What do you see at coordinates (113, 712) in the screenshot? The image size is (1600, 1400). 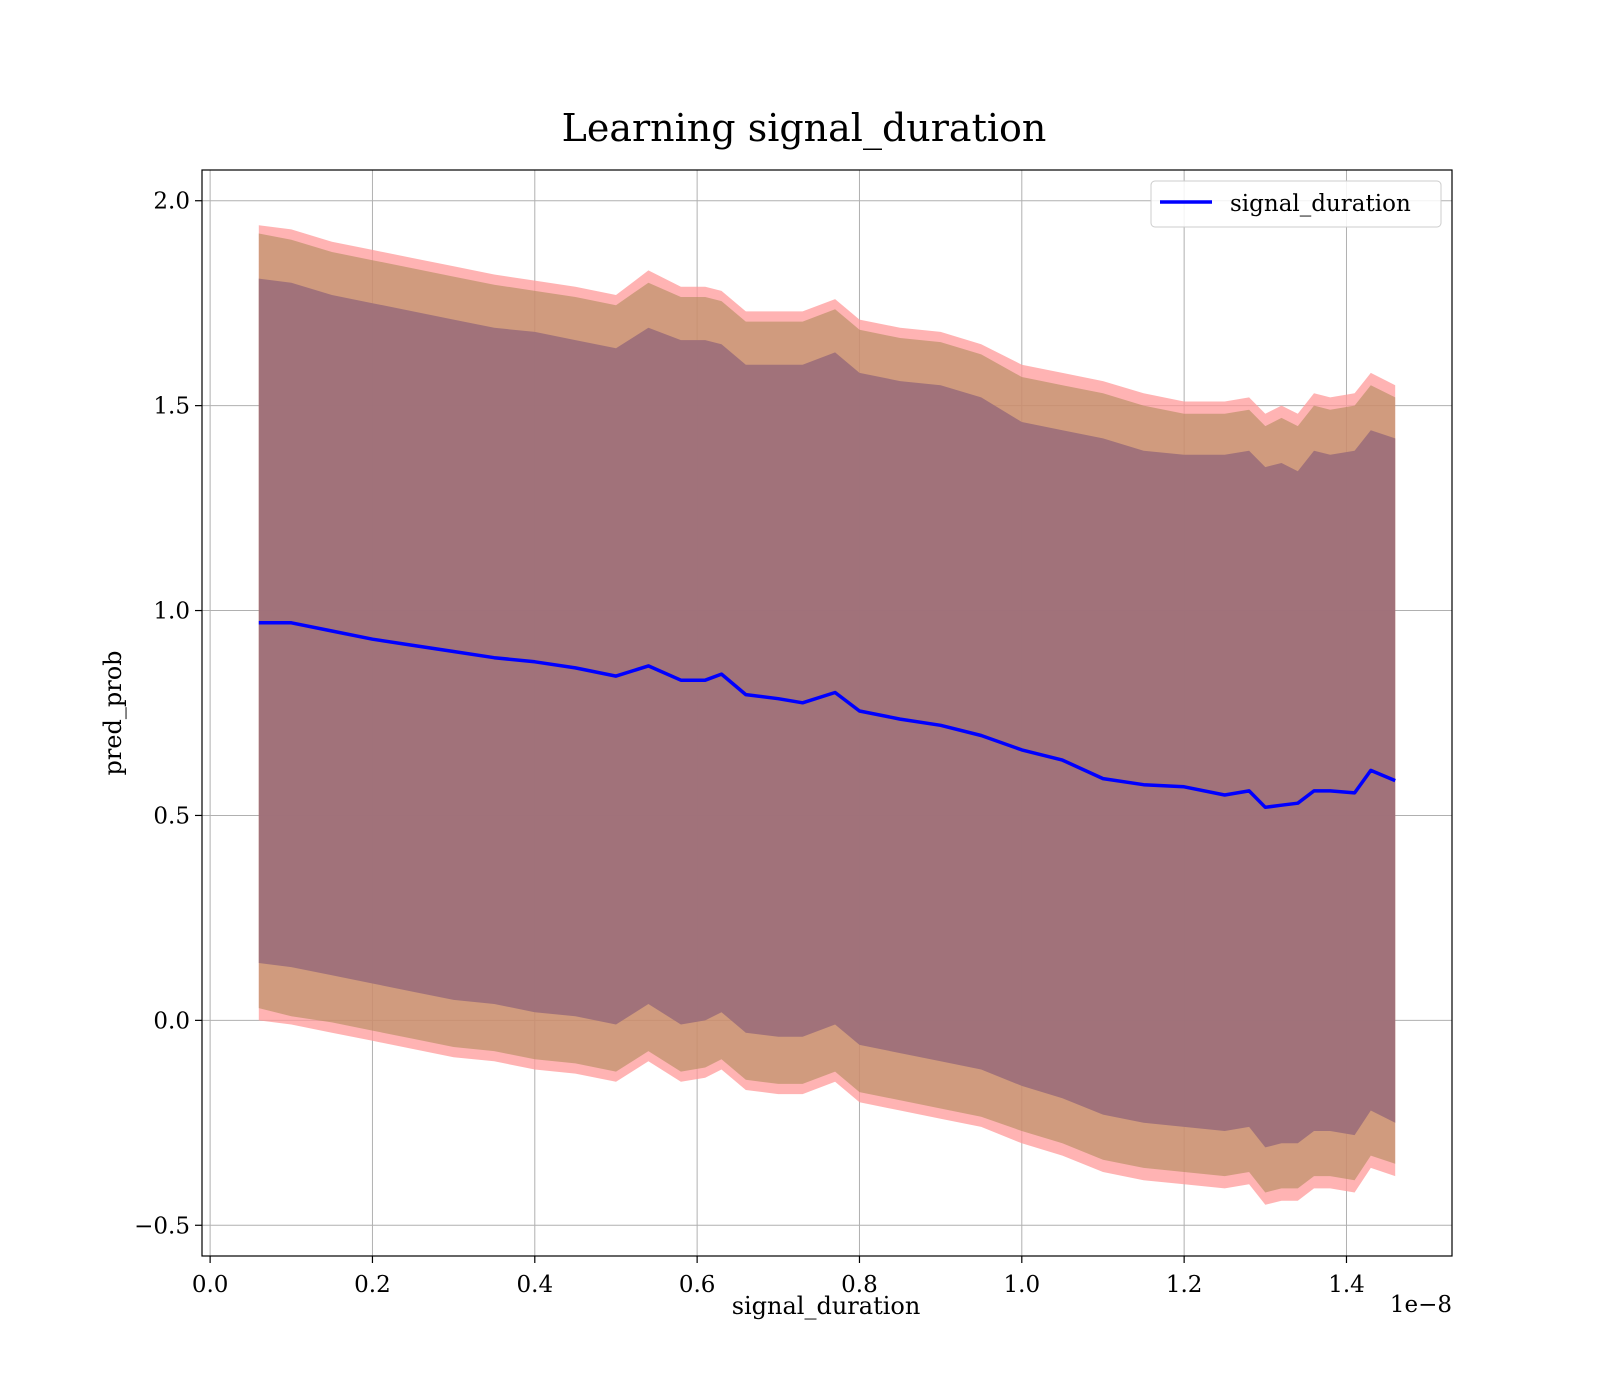 I see `y-axis-label: pred_prob` at bounding box center [113, 712].